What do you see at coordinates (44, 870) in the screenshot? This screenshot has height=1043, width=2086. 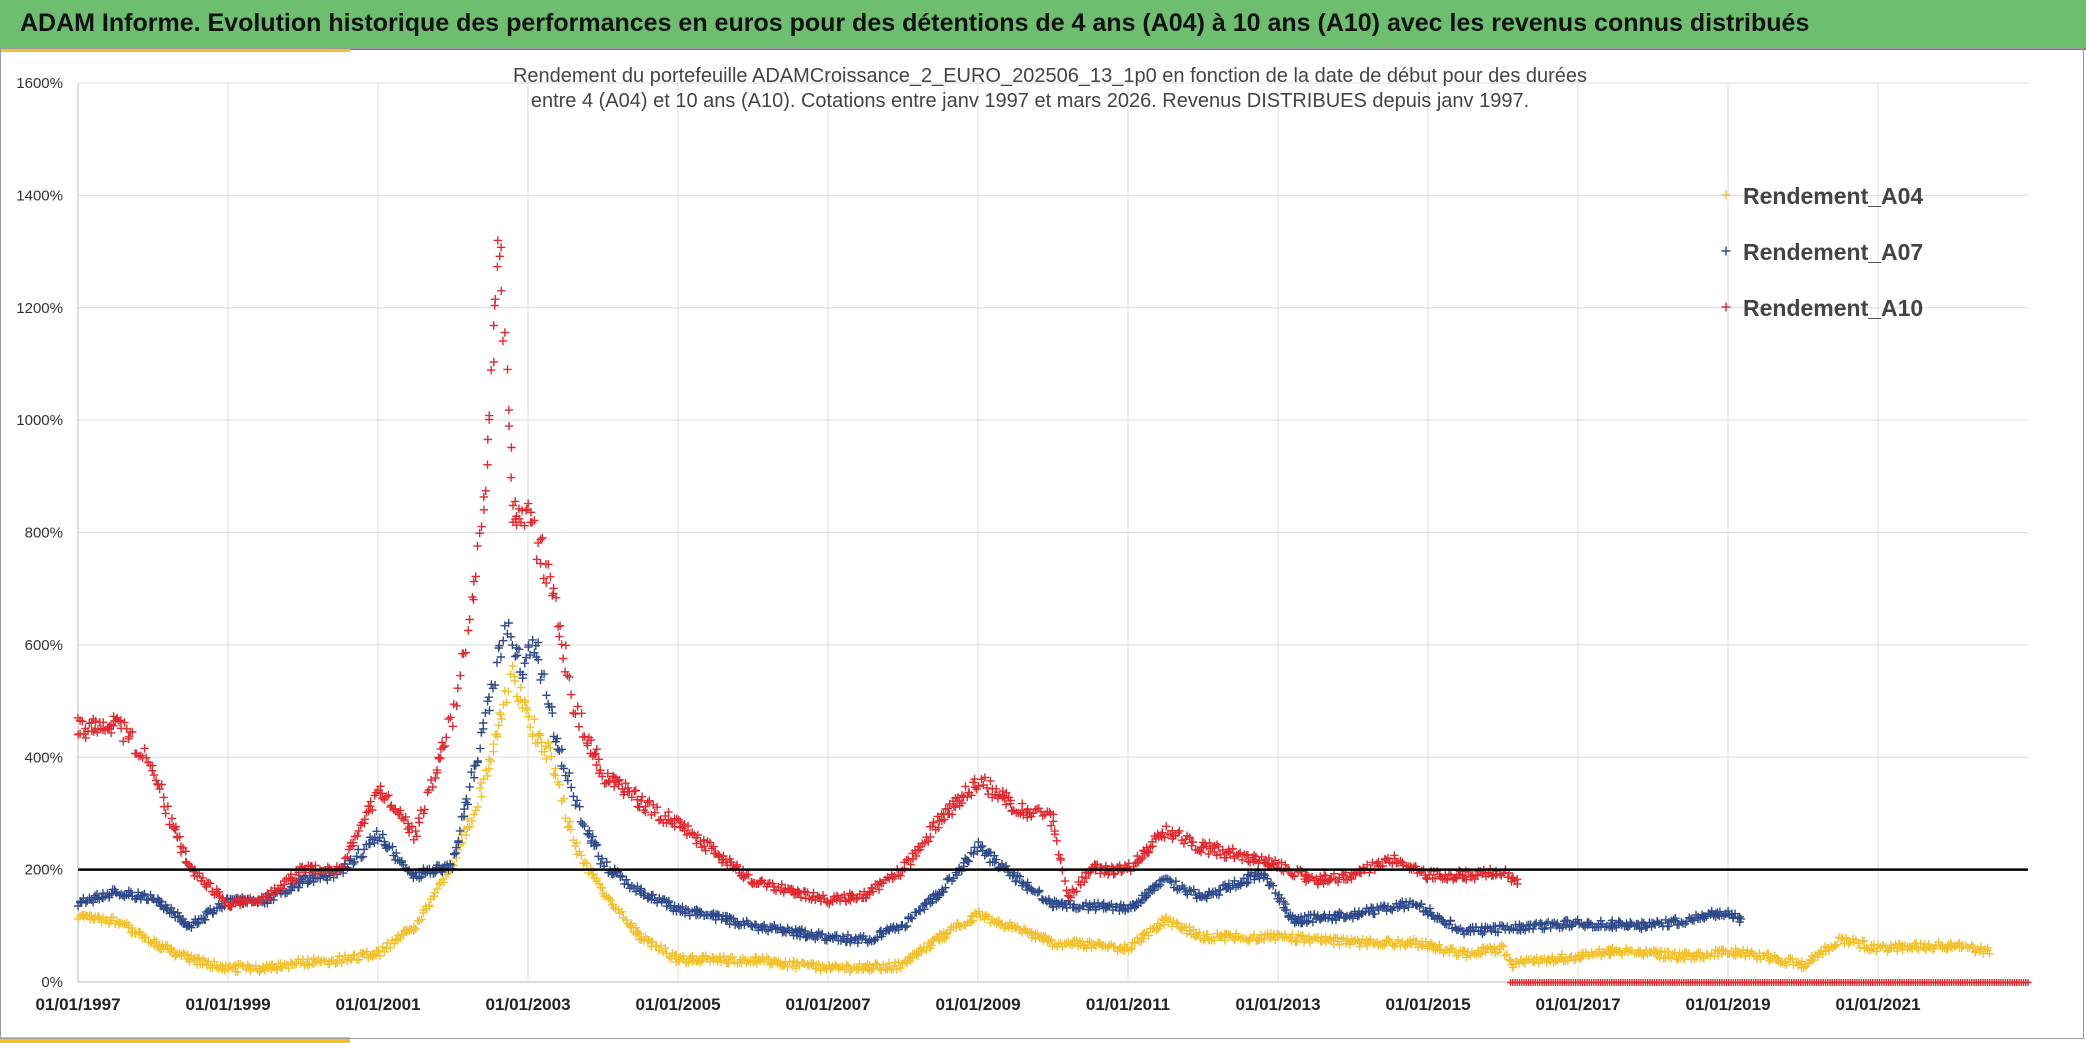 I see `y-tick-label: 200%` at bounding box center [44, 870].